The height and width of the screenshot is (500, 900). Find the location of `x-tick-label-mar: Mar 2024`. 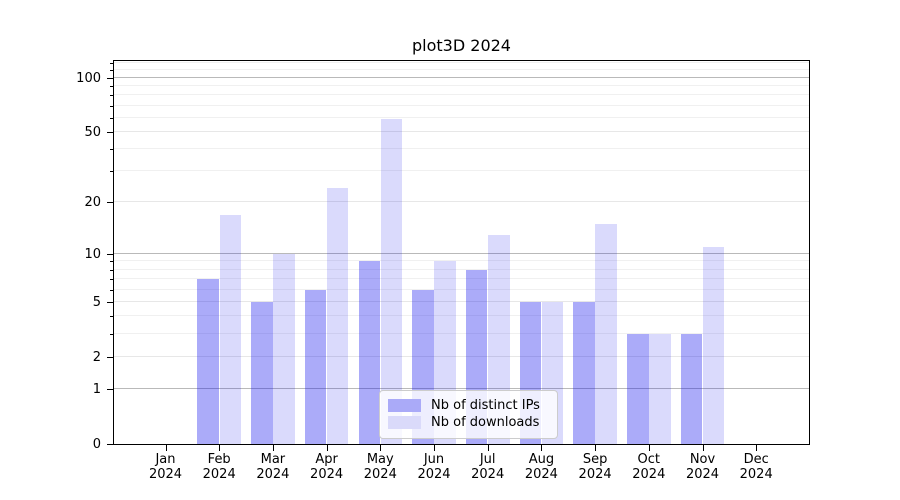

x-tick-label-mar: Mar 2024 is located at coordinates (273, 467).